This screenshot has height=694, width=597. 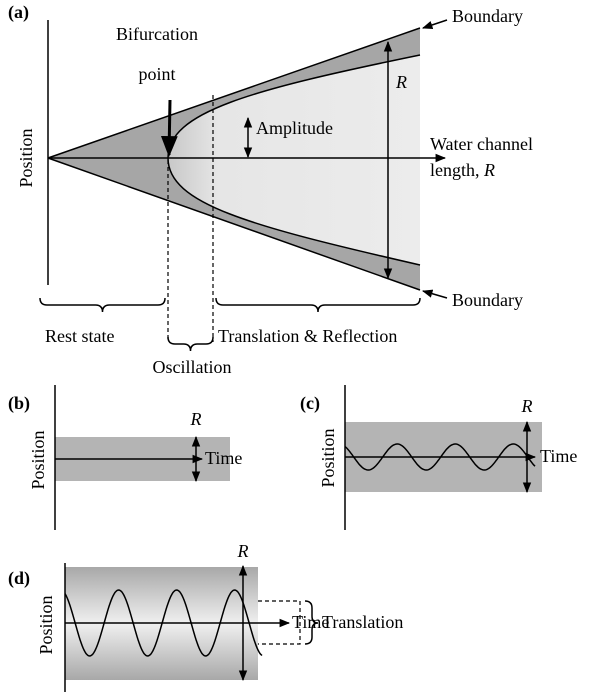 What do you see at coordinates (462, 170) in the screenshot?
I see `x-label: length, R` at bounding box center [462, 170].